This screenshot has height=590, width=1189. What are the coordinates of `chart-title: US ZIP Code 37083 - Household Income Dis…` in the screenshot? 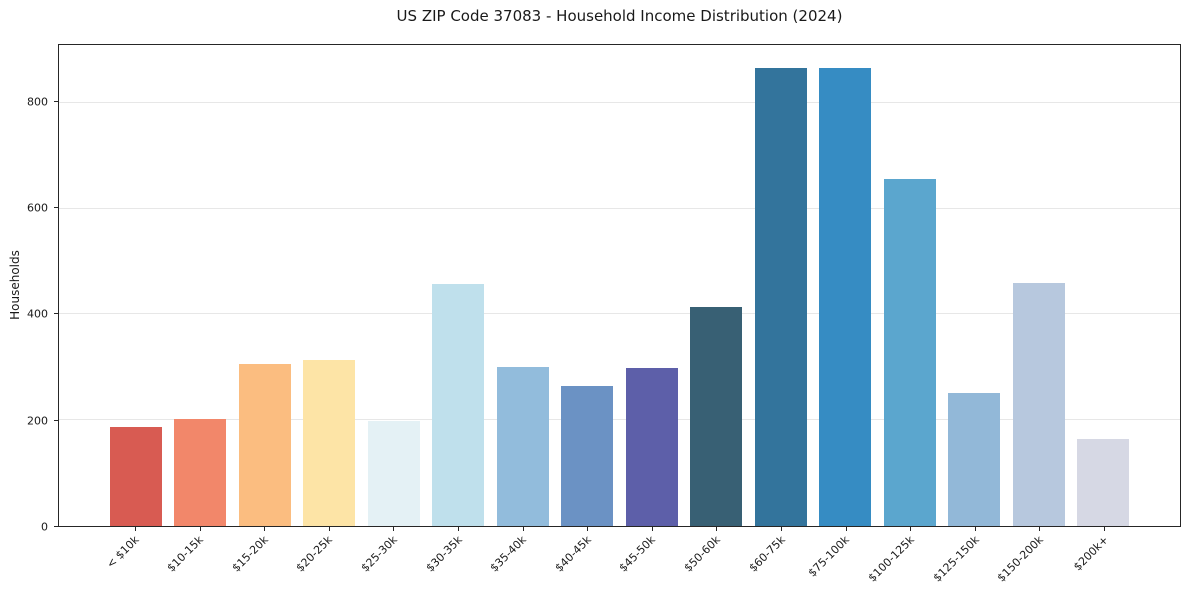 It's located at (619, 16).